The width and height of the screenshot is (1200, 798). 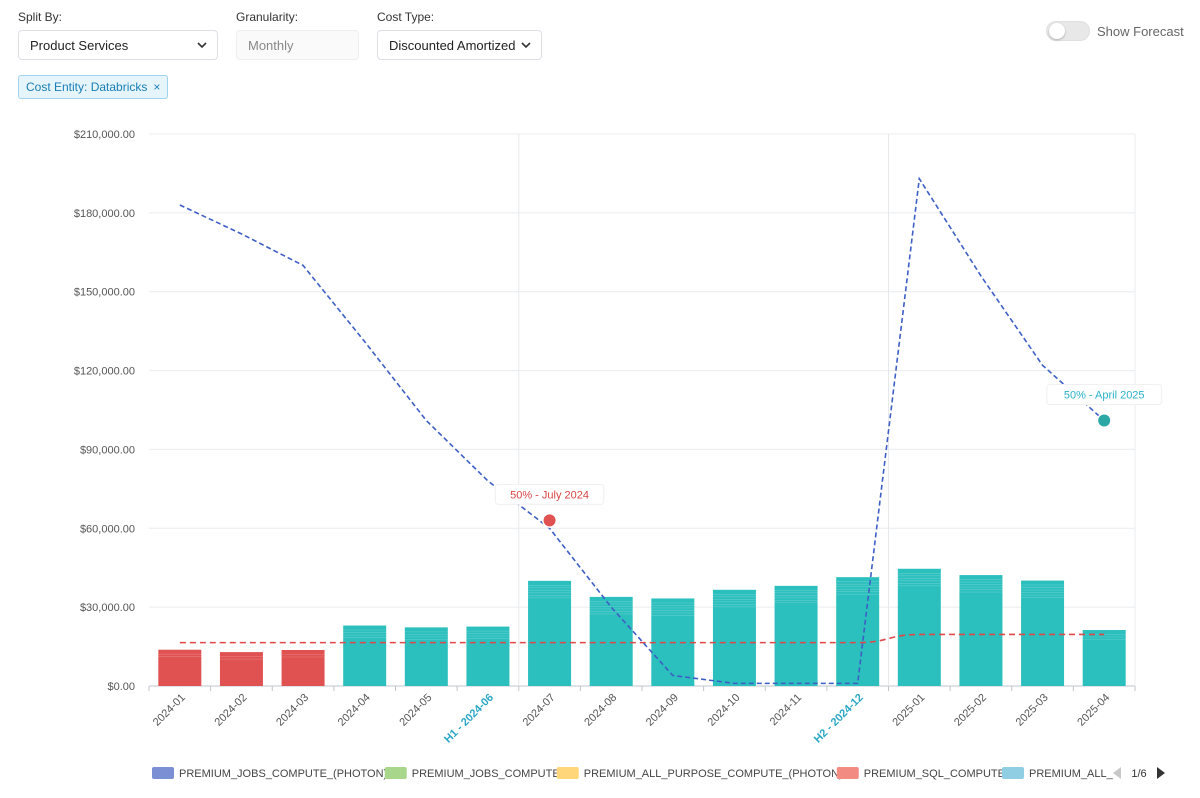 What do you see at coordinates (157, 87) in the screenshot?
I see `remove-filter-button: ×` at bounding box center [157, 87].